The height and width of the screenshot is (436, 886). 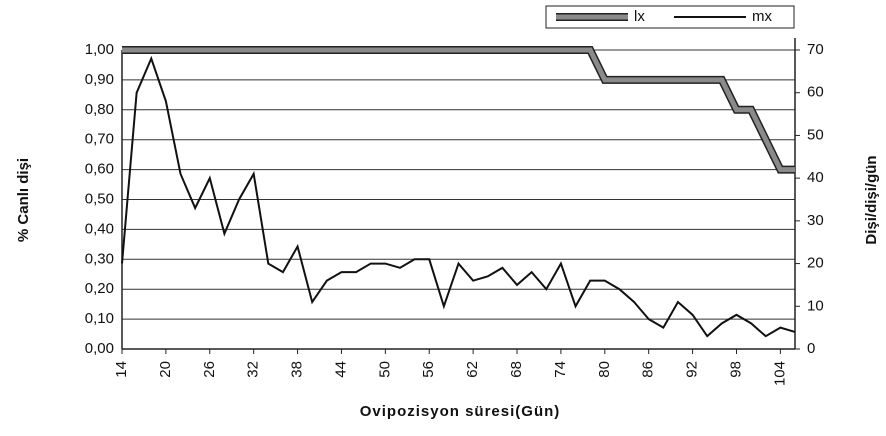 I want to click on x-tick-label: 32, so click(x=253, y=369).